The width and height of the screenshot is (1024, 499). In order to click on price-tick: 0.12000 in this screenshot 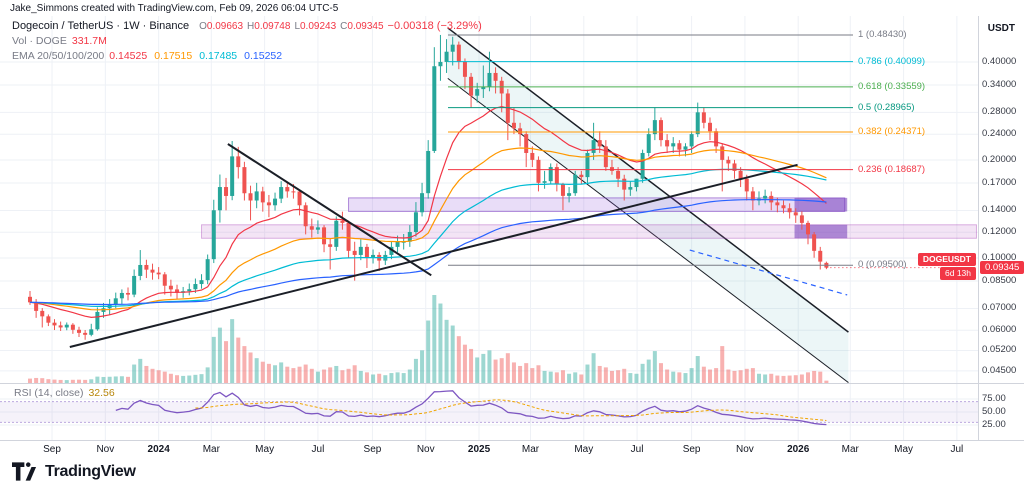, I will do `click(999, 232)`.